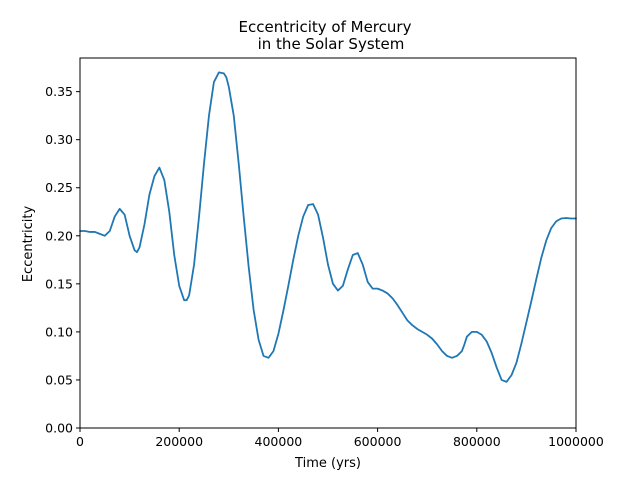 The height and width of the screenshot is (480, 640). What do you see at coordinates (80, 441) in the screenshot?
I see `x-tick-label: 0` at bounding box center [80, 441].